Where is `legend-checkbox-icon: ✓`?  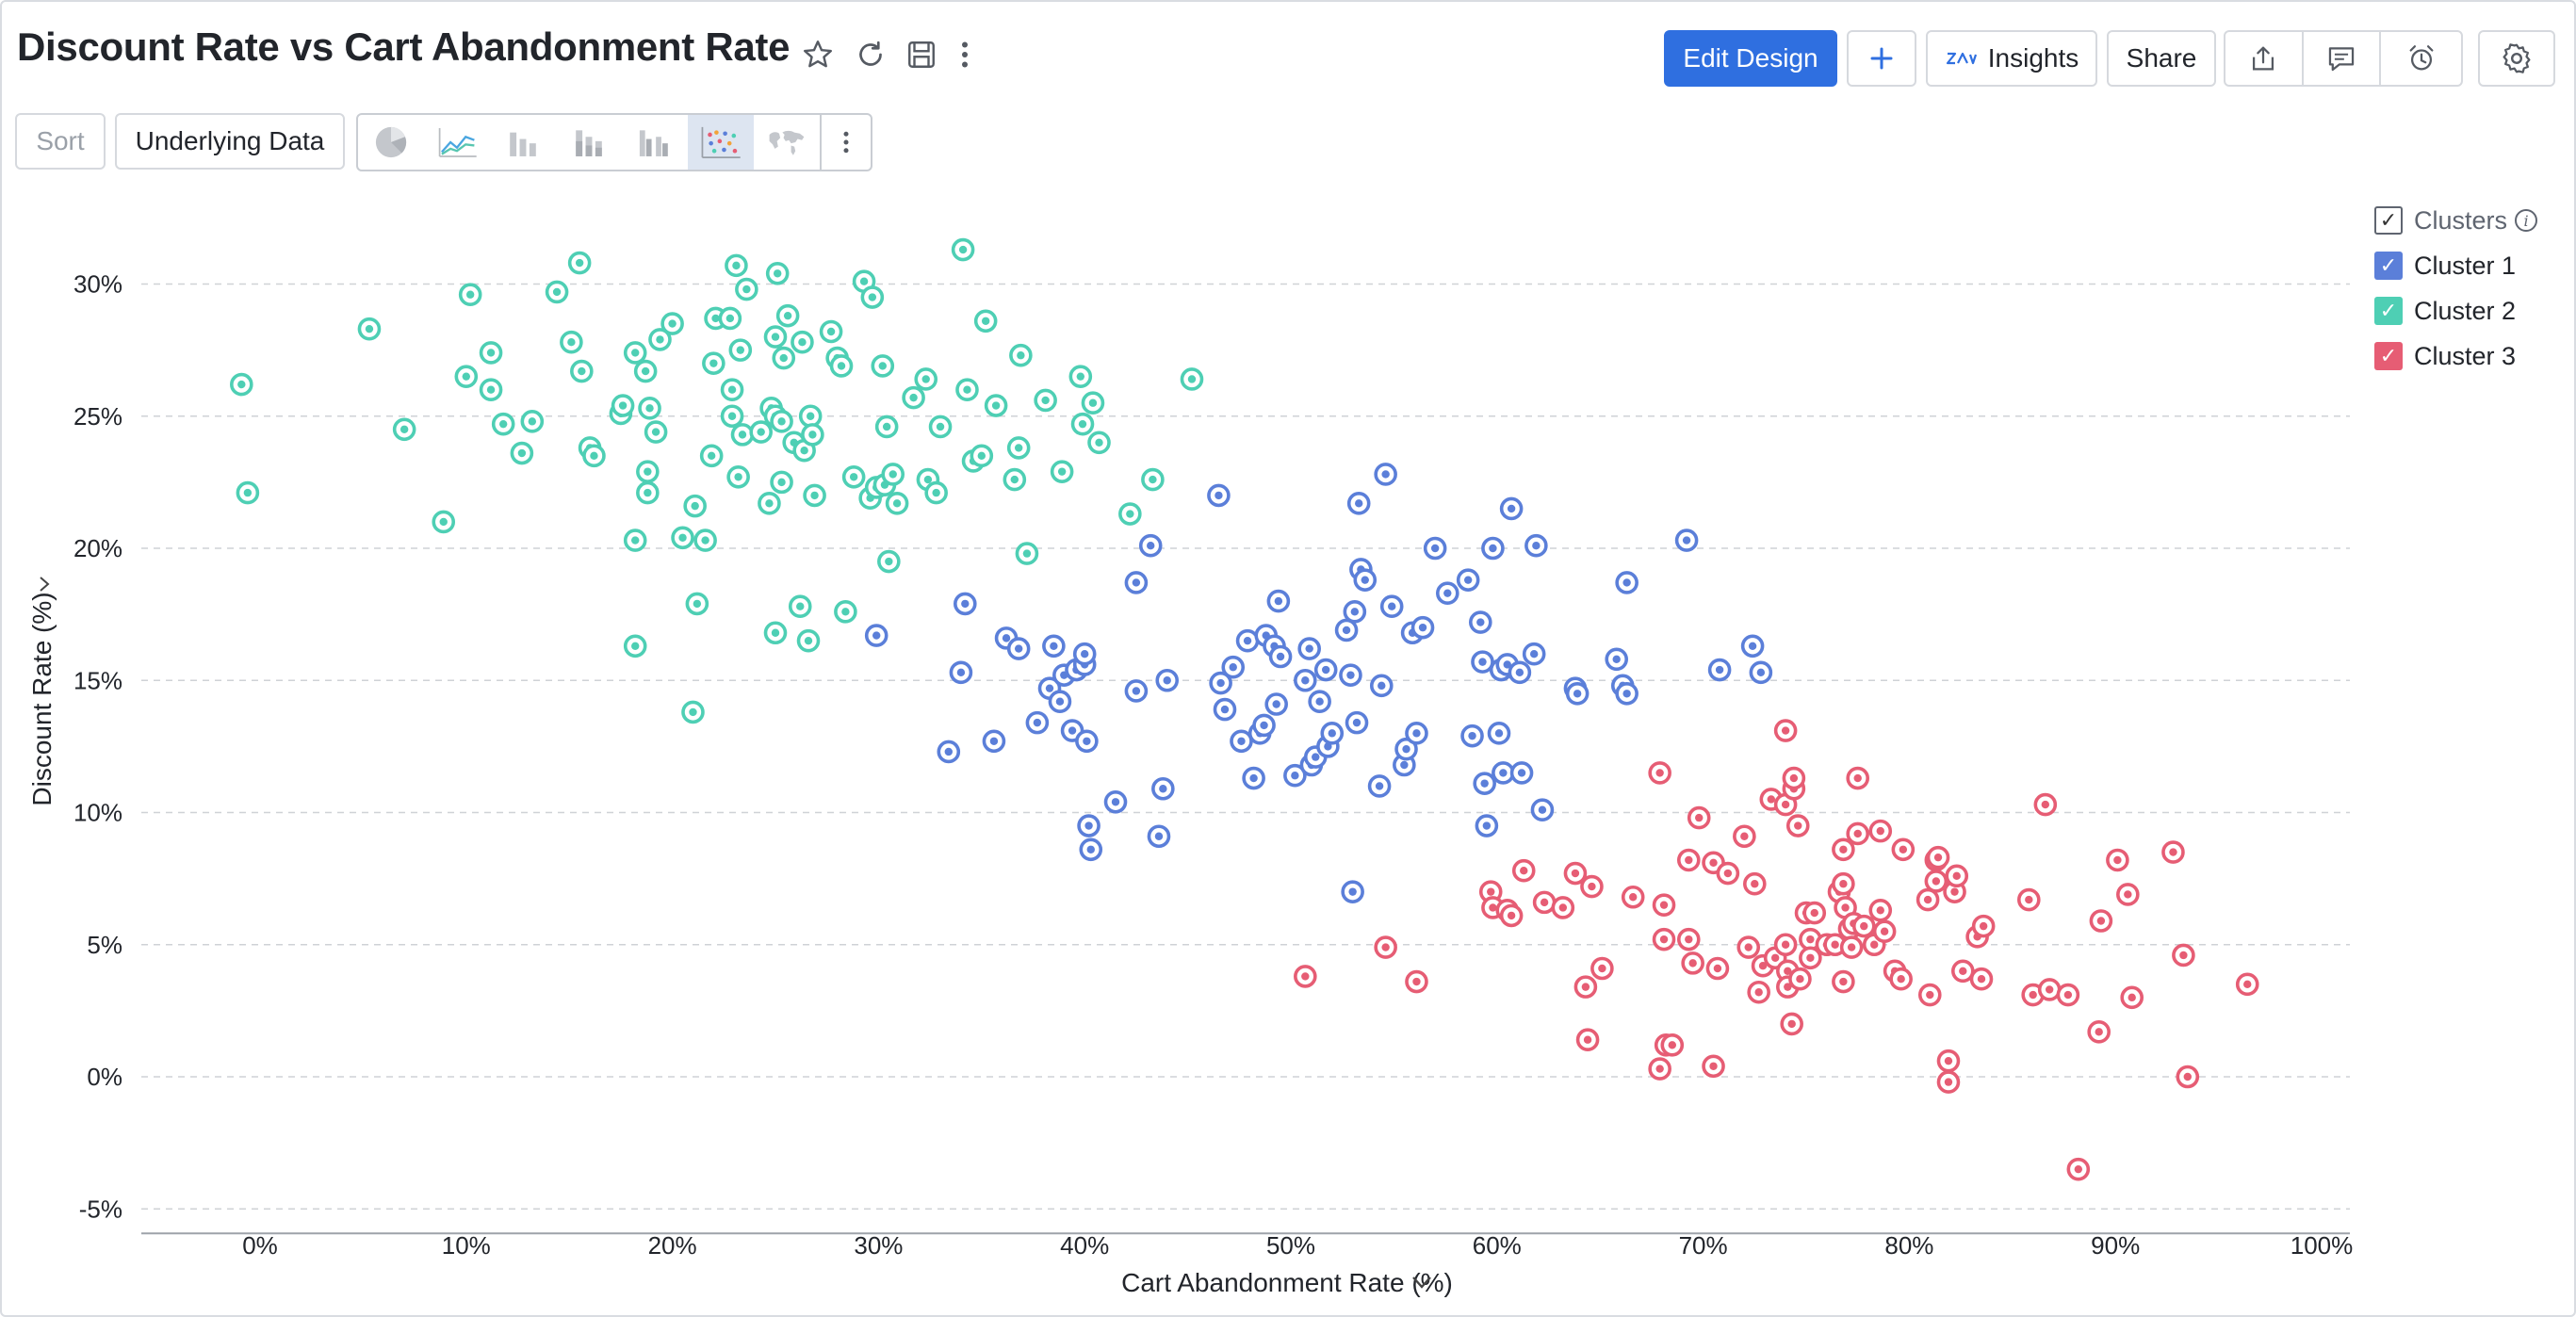 legend-checkbox-icon: ✓ is located at coordinates (2388, 311).